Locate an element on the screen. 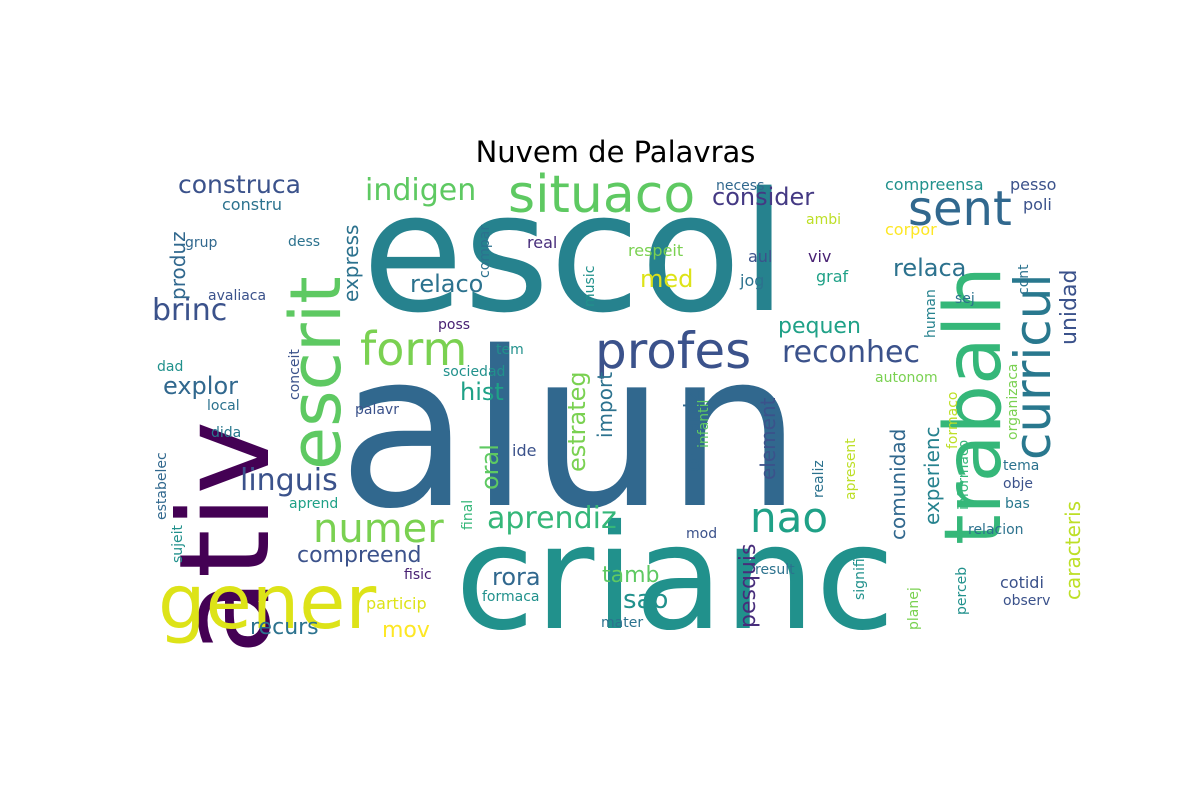 The height and width of the screenshot is (800, 1200). word-comunidad: comunidad is located at coordinates (898, 484).